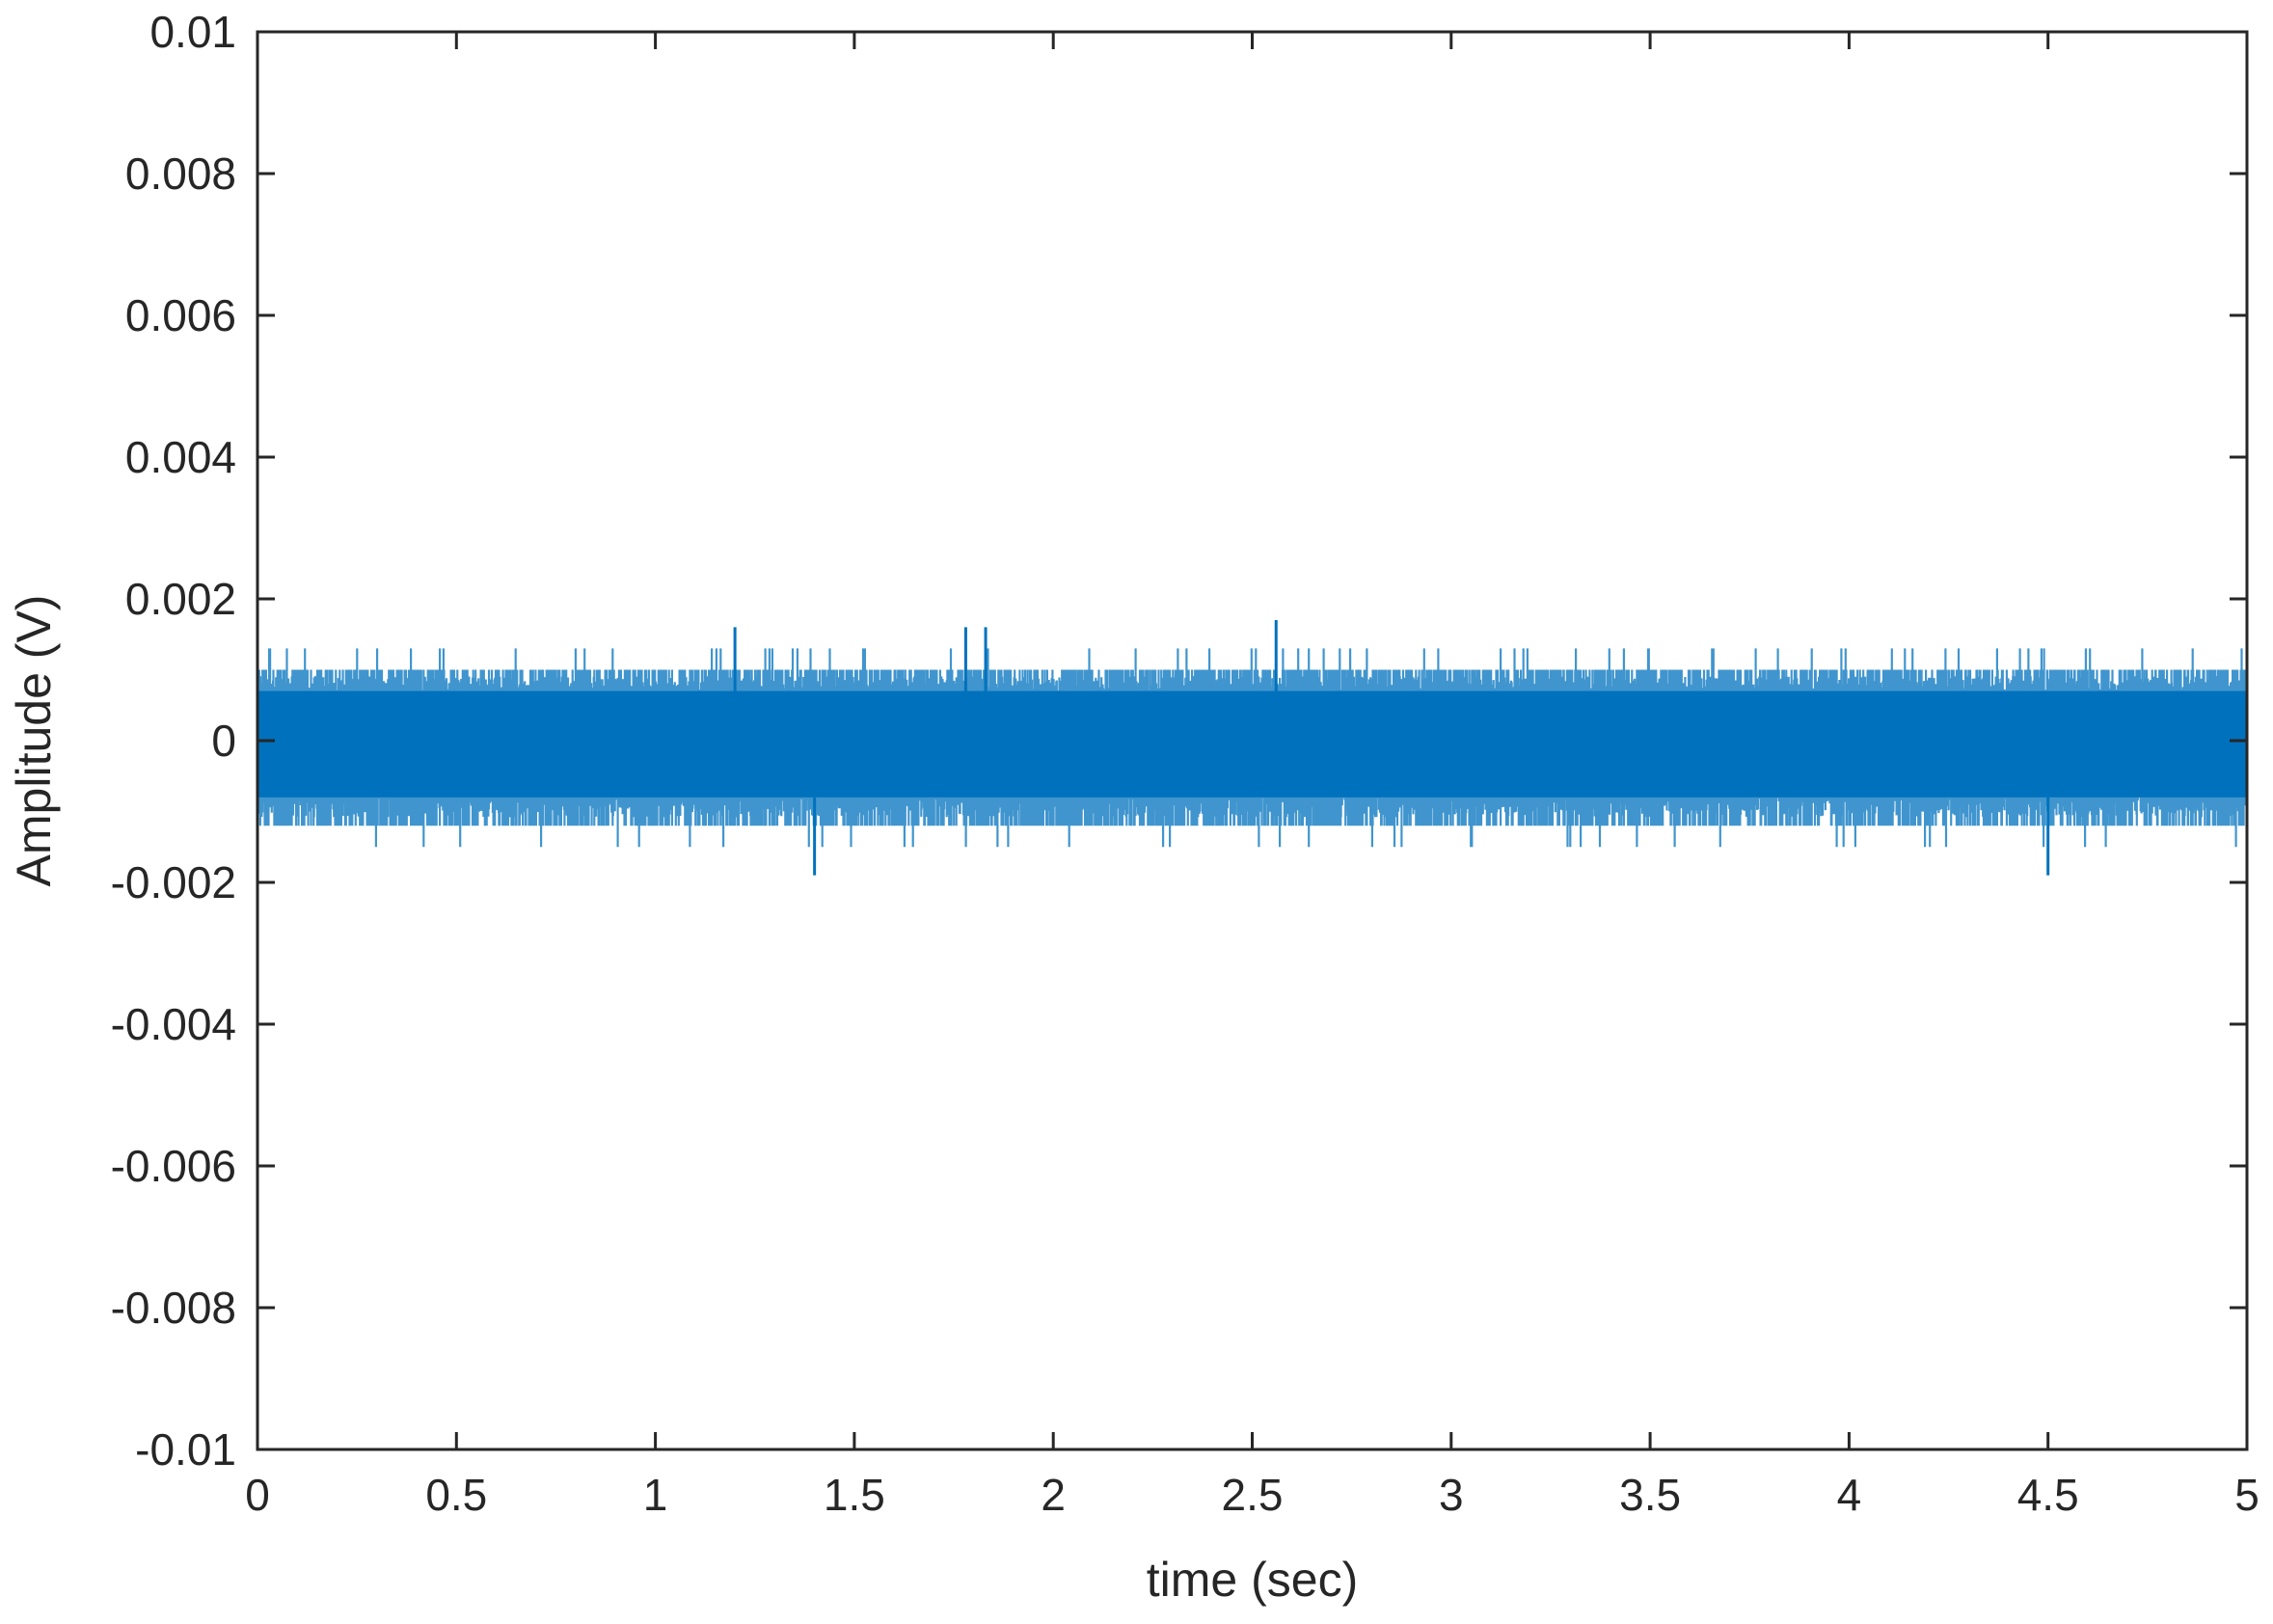 Image resolution: width=2273 pixels, height=1624 pixels. Describe the element at coordinates (173, 1308) in the screenshot. I see `y-tick-label: -0.008` at that location.